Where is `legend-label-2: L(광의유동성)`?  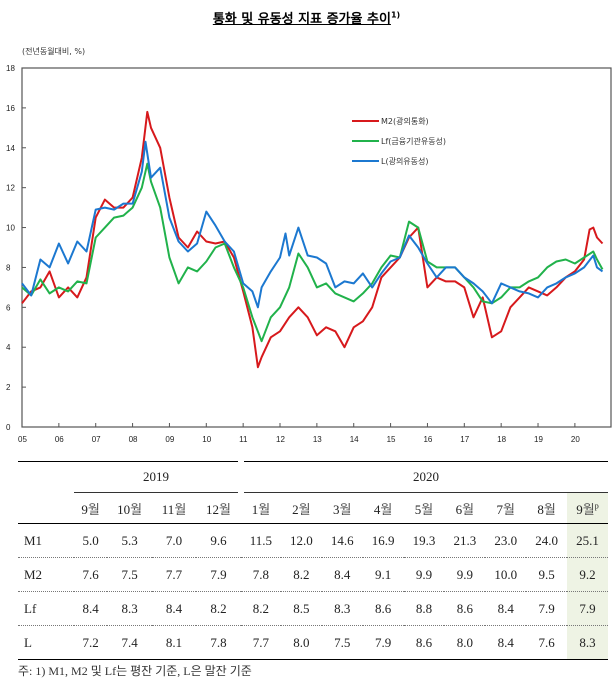
legend-label-2: L(광의유동성) is located at coordinates (405, 161).